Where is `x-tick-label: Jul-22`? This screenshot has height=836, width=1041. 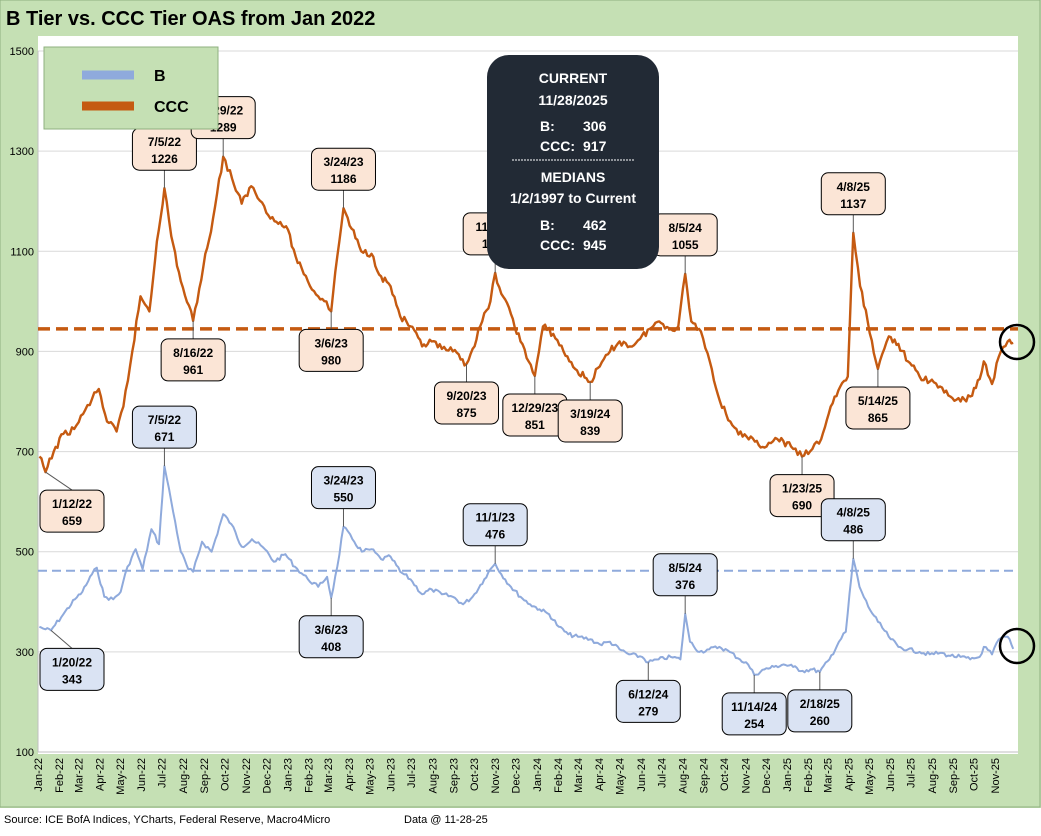
x-tick-label: Jul-22 is located at coordinates (163, 773).